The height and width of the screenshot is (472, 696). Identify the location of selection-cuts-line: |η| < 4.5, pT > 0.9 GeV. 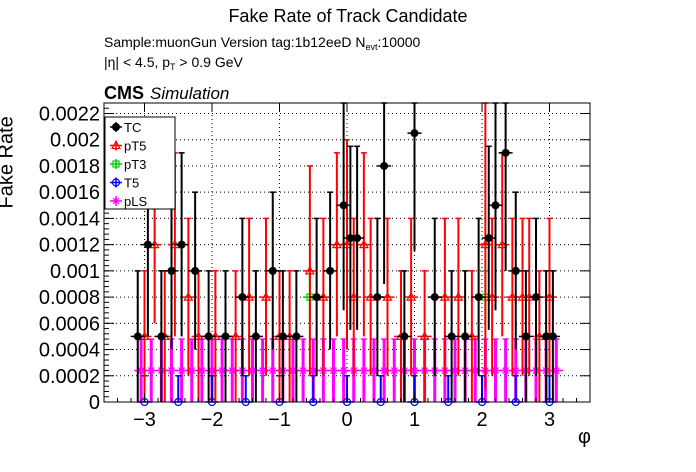
(173, 63).